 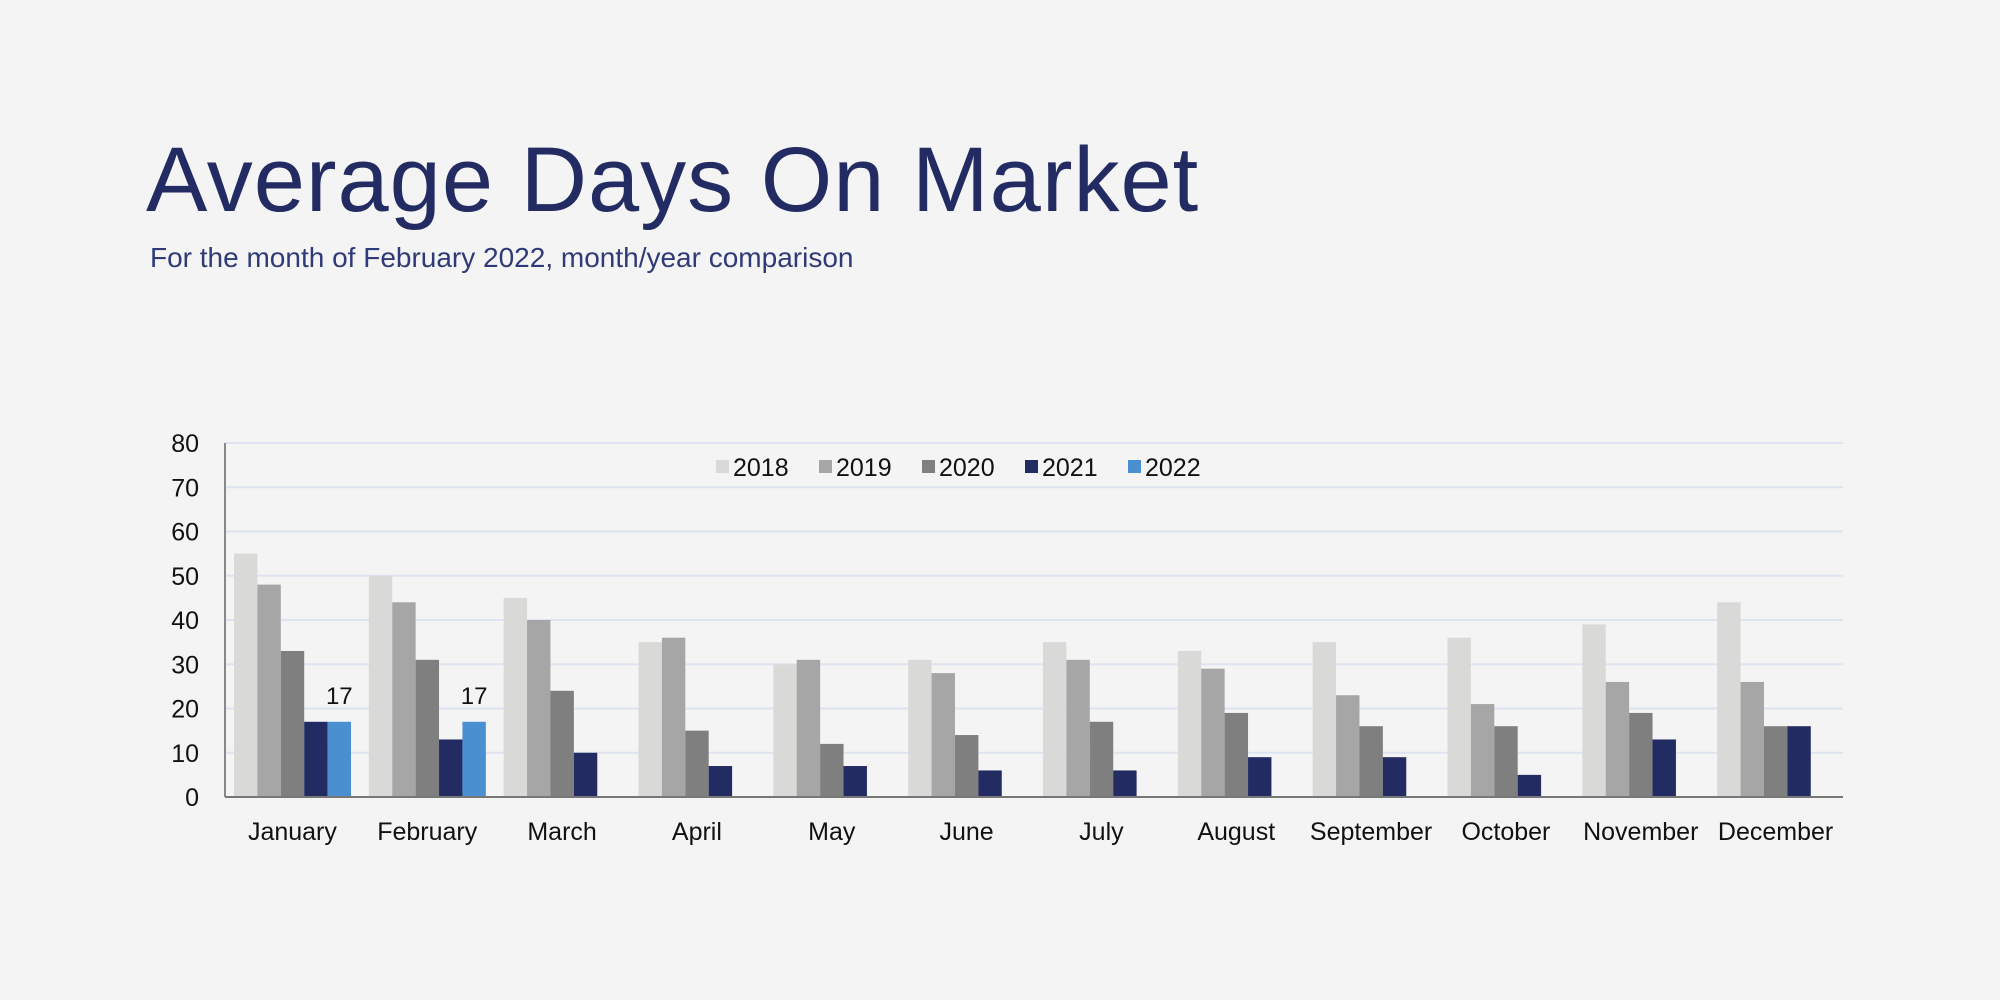 What do you see at coordinates (1641, 754) in the screenshot?
I see `bar-2020-november` at bounding box center [1641, 754].